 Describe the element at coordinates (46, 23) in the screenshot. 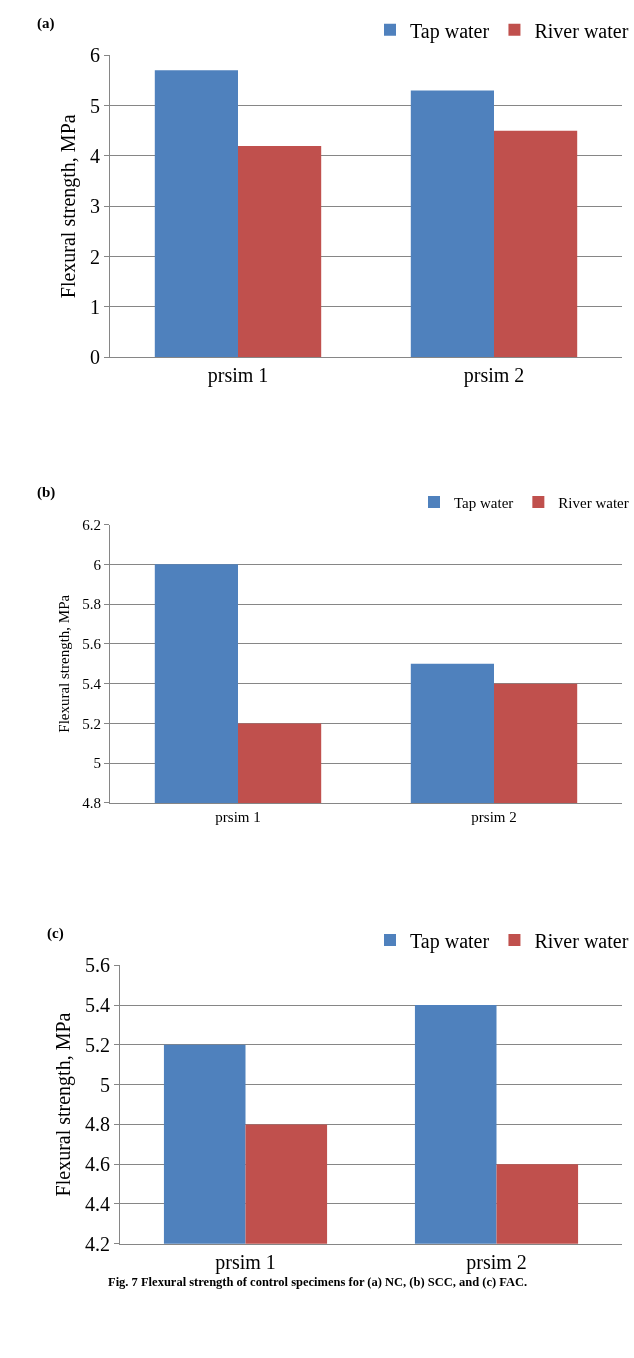

I see `chart-title: (a)` at that location.